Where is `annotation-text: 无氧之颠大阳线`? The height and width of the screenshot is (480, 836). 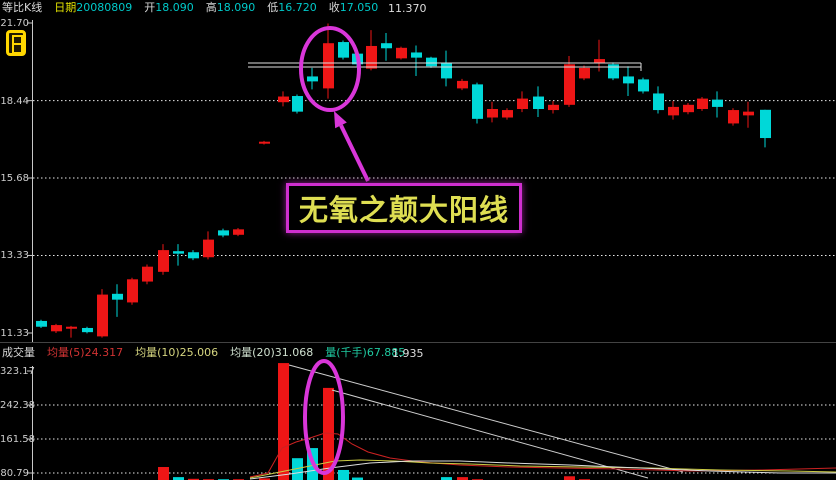 annotation-text: 无氧之颠大阳线 is located at coordinates (403, 211).